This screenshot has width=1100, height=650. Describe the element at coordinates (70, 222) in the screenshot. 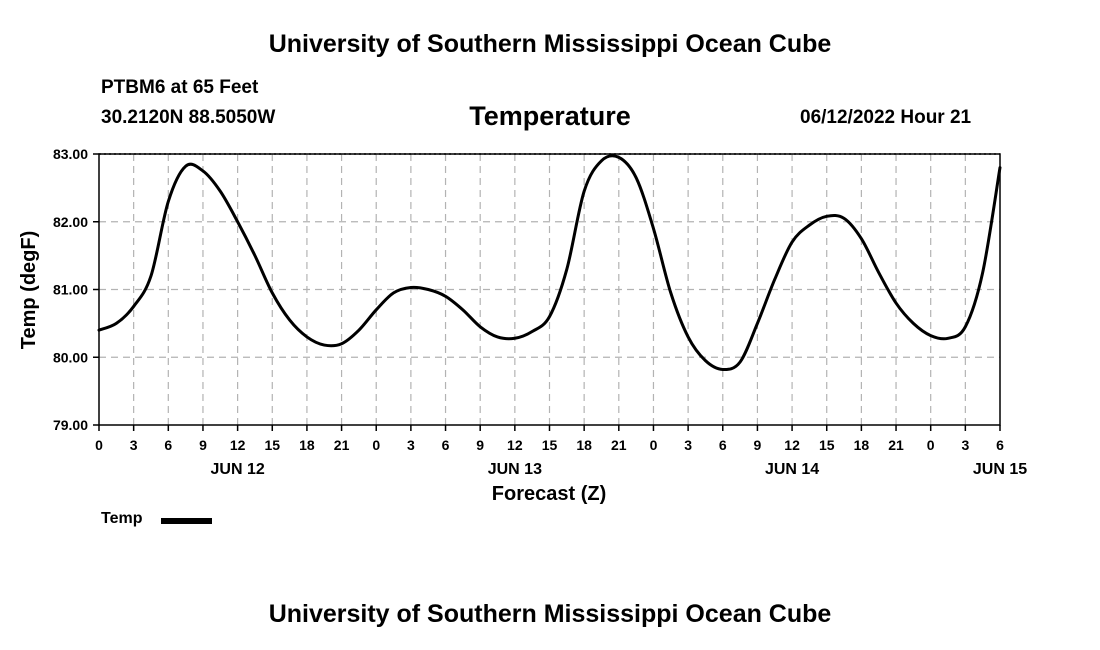

I see `y-tick-label: 82.00` at that location.